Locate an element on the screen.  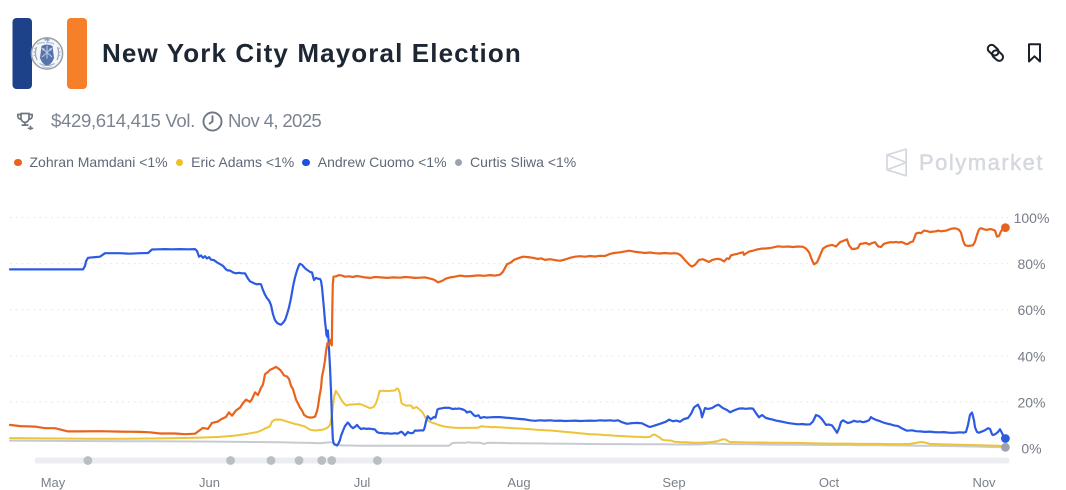
svg-text: Aug is located at coordinates (518, 482).